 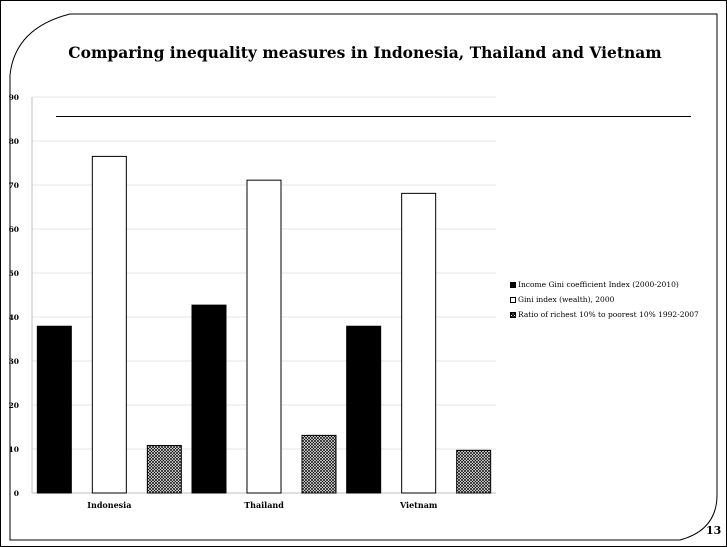 I want to click on y-tick-label: 10, so click(x=14, y=449).